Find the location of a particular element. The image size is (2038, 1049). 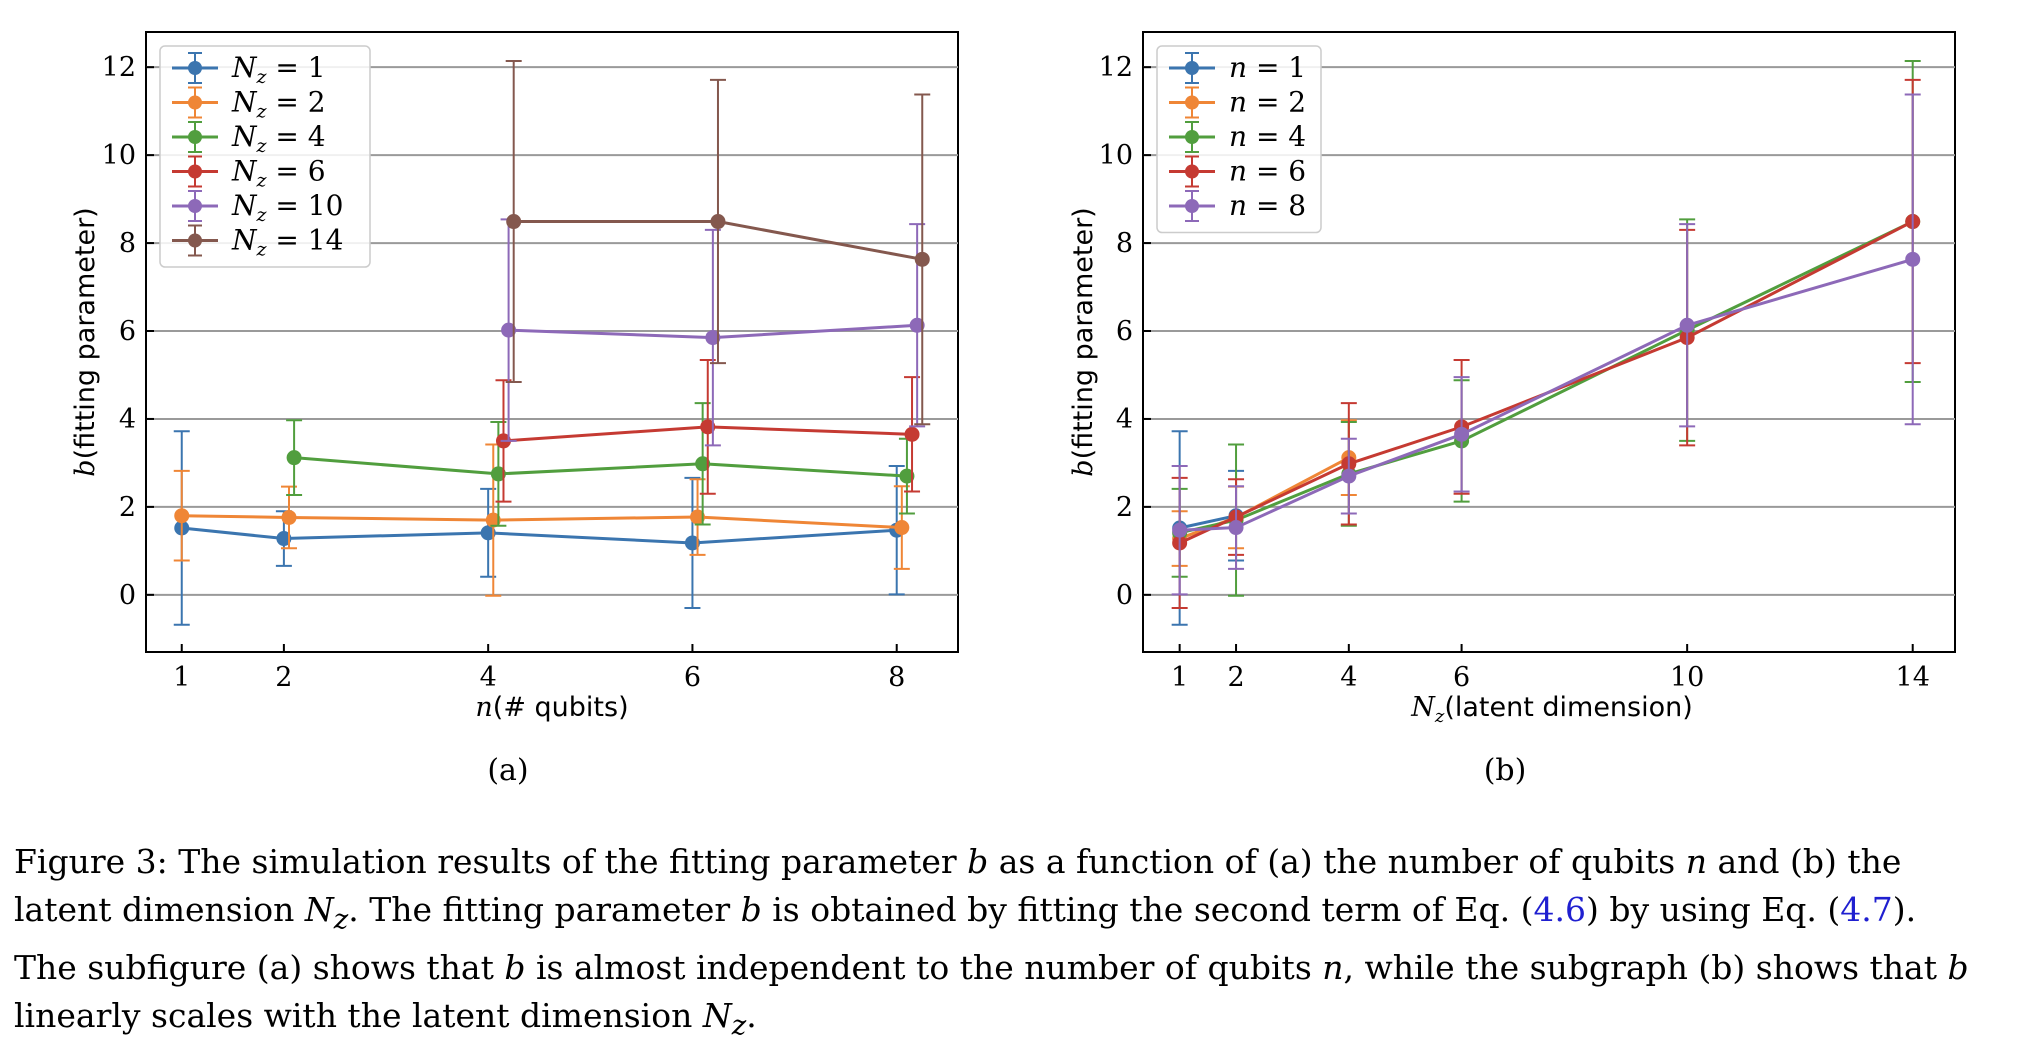

legend-label: n = 2 is located at coordinates (1267, 102).